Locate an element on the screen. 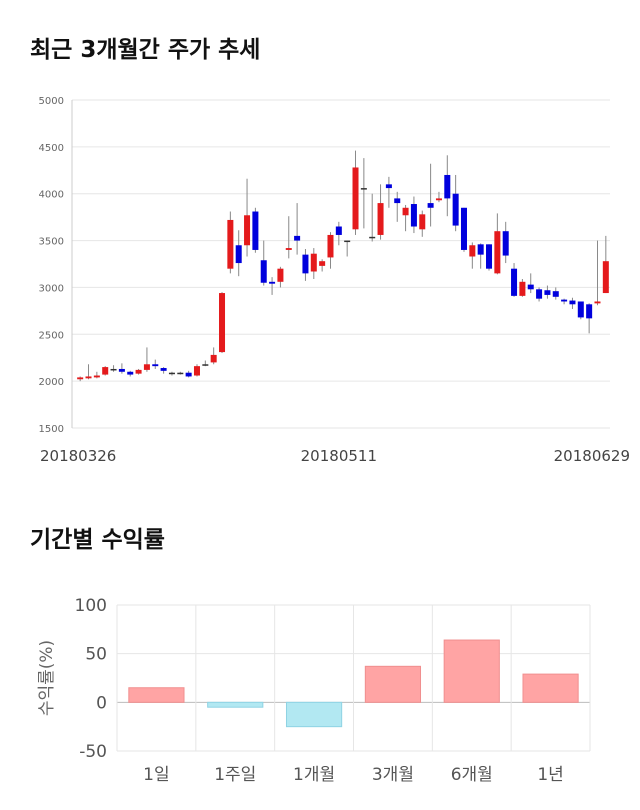 This screenshot has height=810, width=640. bar-y-tick-label: 100 is located at coordinates (91, 606).